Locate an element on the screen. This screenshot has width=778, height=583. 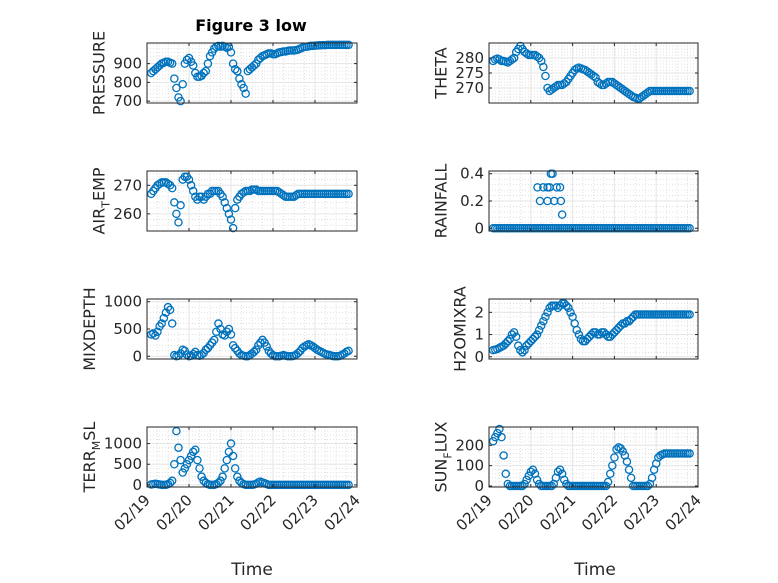
axes-box is located at coordinates (593, 329).